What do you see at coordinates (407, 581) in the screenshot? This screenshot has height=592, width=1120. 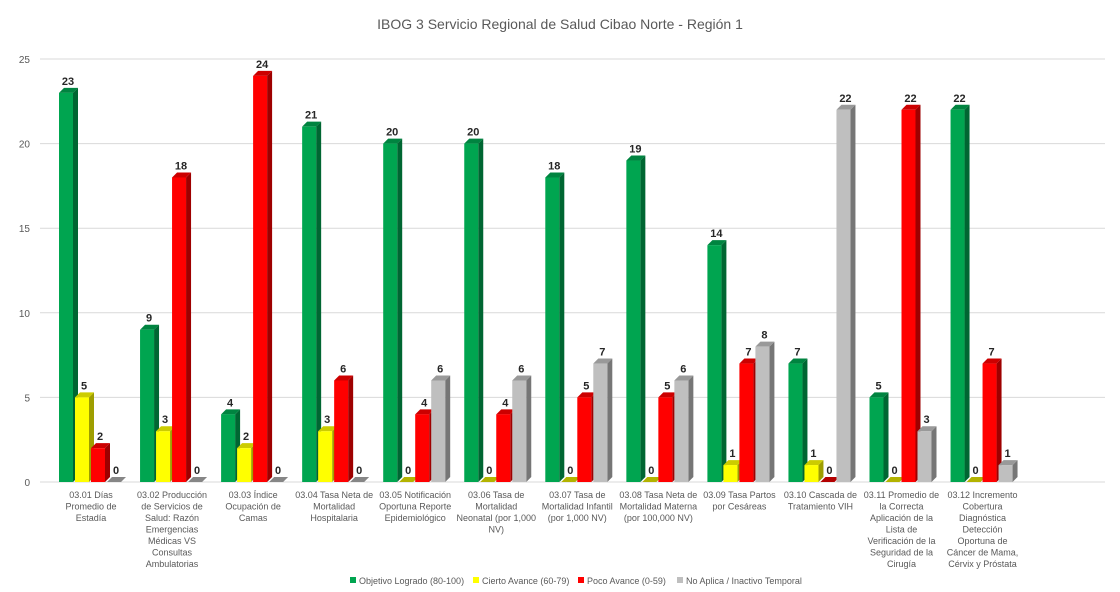 I see `legend-item: Objetivo Logrado (80-100)` at bounding box center [407, 581].